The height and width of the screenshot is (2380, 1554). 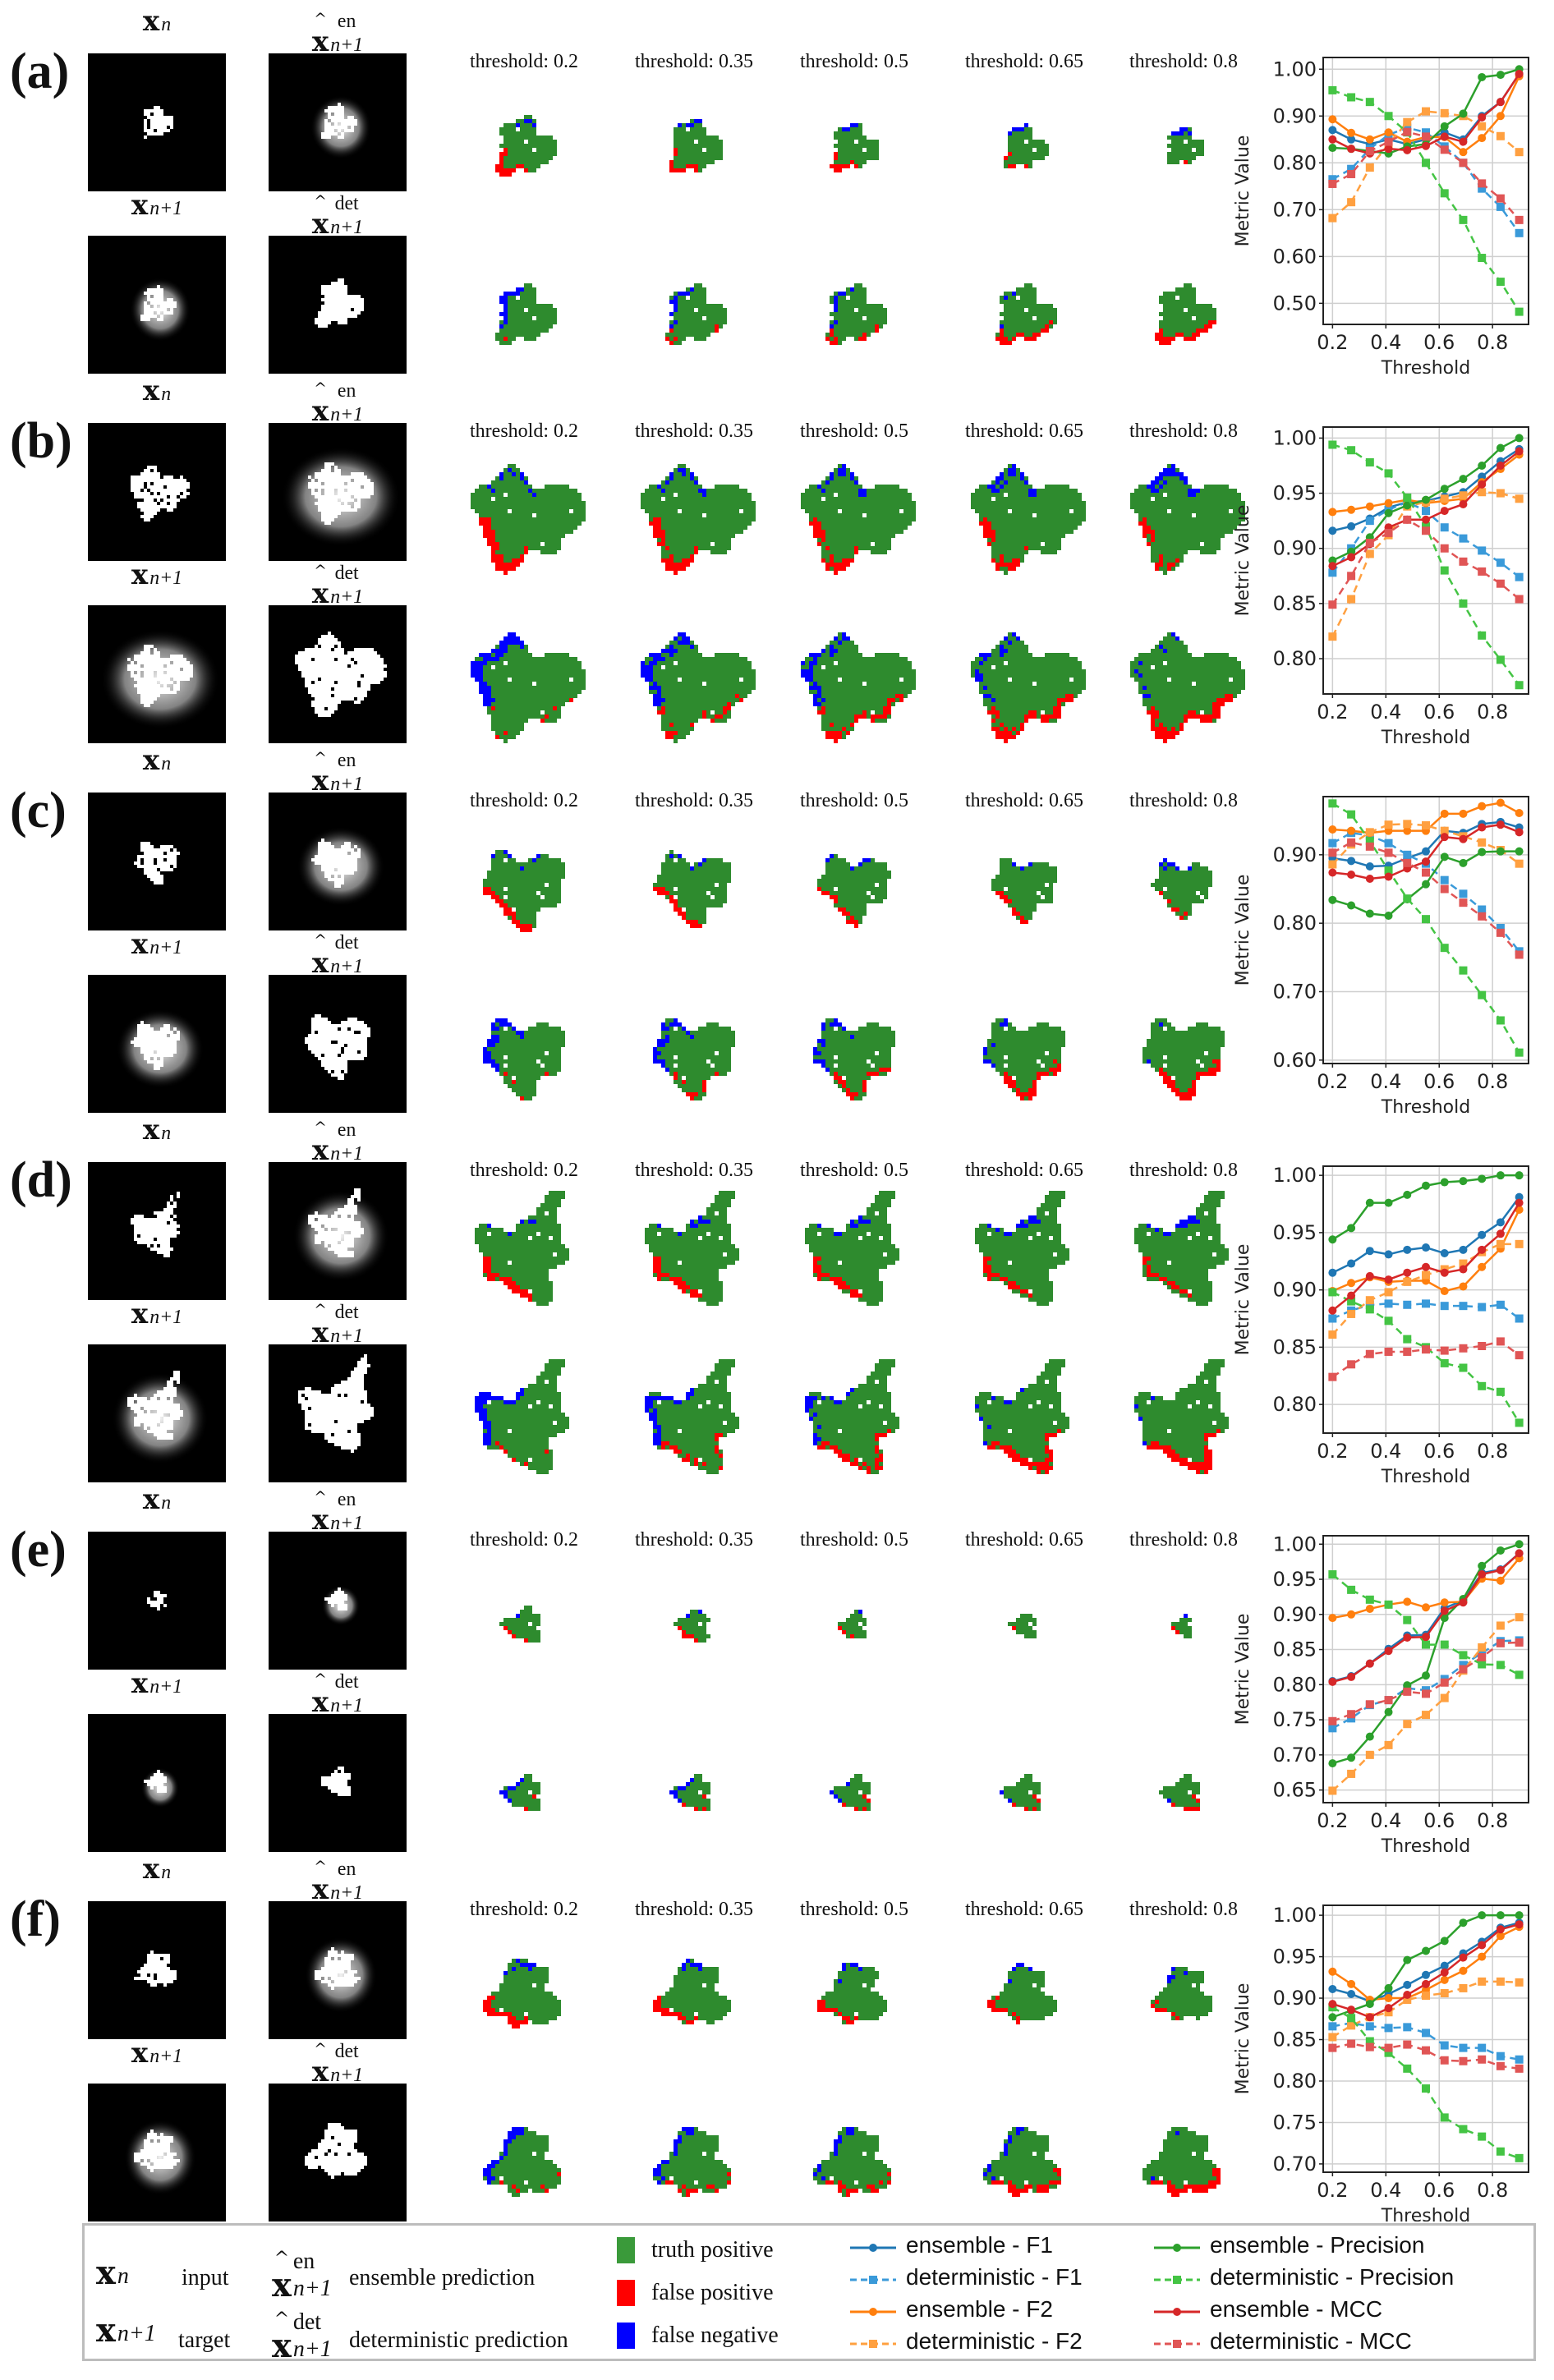 I want to click on y-tick-label: 0.60, so click(x=1295, y=256).